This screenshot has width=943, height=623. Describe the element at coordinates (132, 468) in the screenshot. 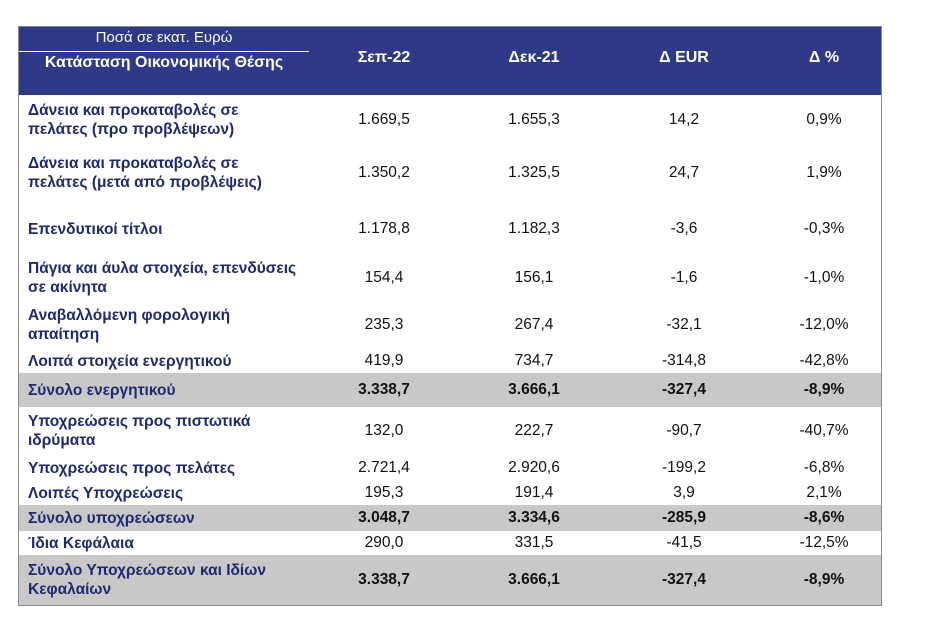

I see `row-label: Υποχρεώσεις προς πελάτες` at that location.